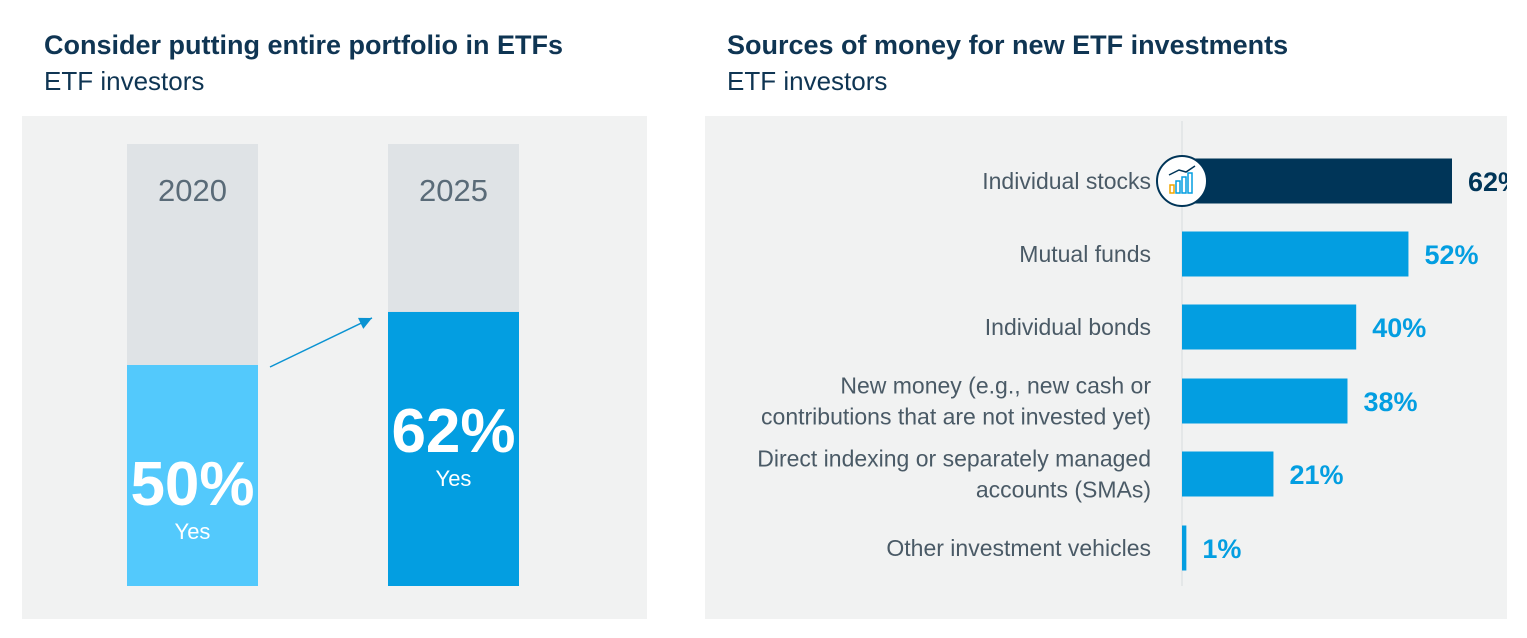  I want to click on value-label-2025: 62%, so click(453, 431).